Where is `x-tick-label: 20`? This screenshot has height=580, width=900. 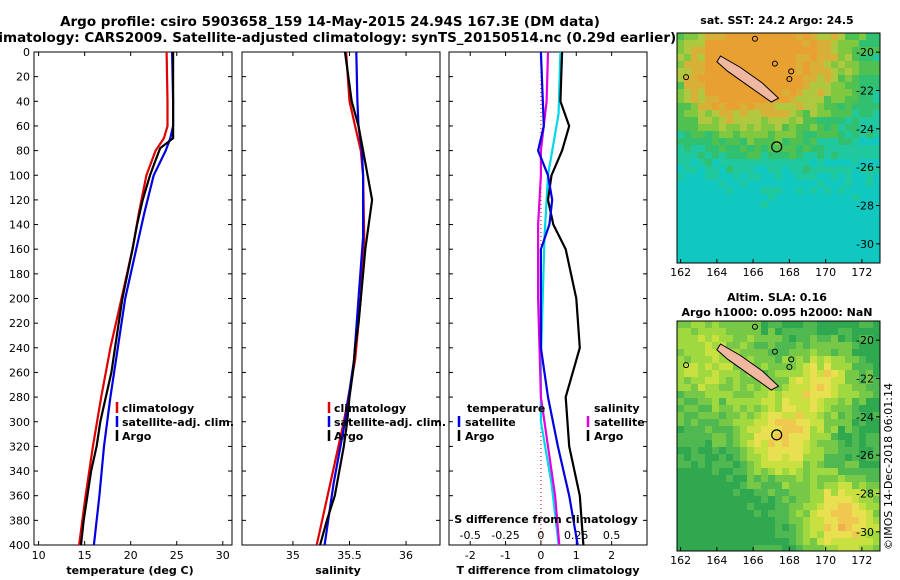
x-tick-label: 20 is located at coordinates (131, 555).